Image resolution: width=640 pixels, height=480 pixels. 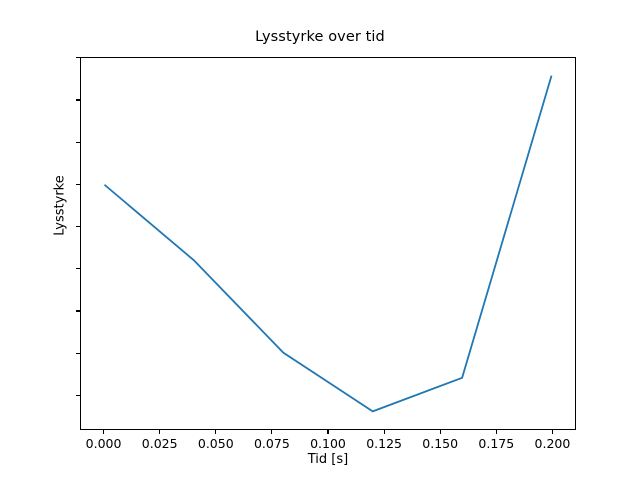 I want to click on y-axis-label: Lysstyrke, so click(x=60, y=205).